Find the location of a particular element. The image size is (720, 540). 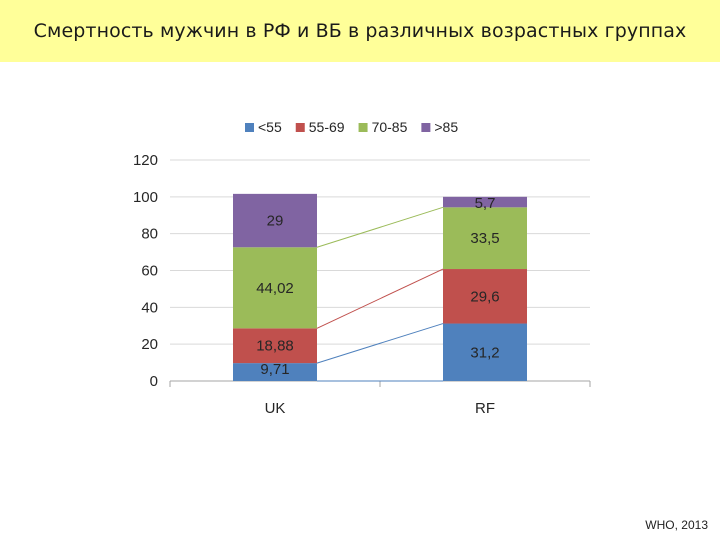

data-label: 29 is located at coordinates (275, 221).